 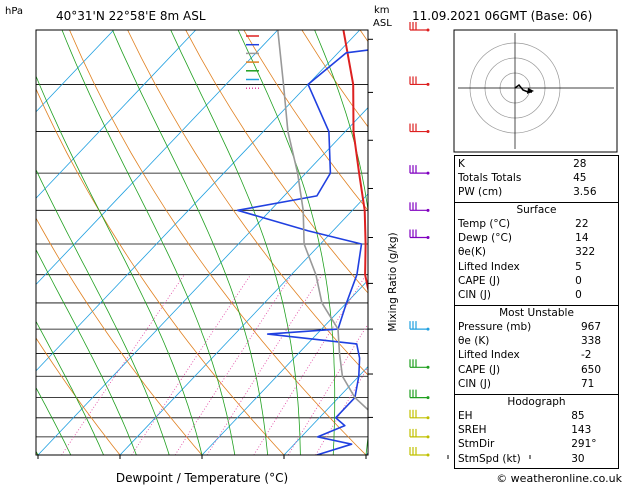 I want to click on row-label: Lifted Index, so click(x=489, y=355).